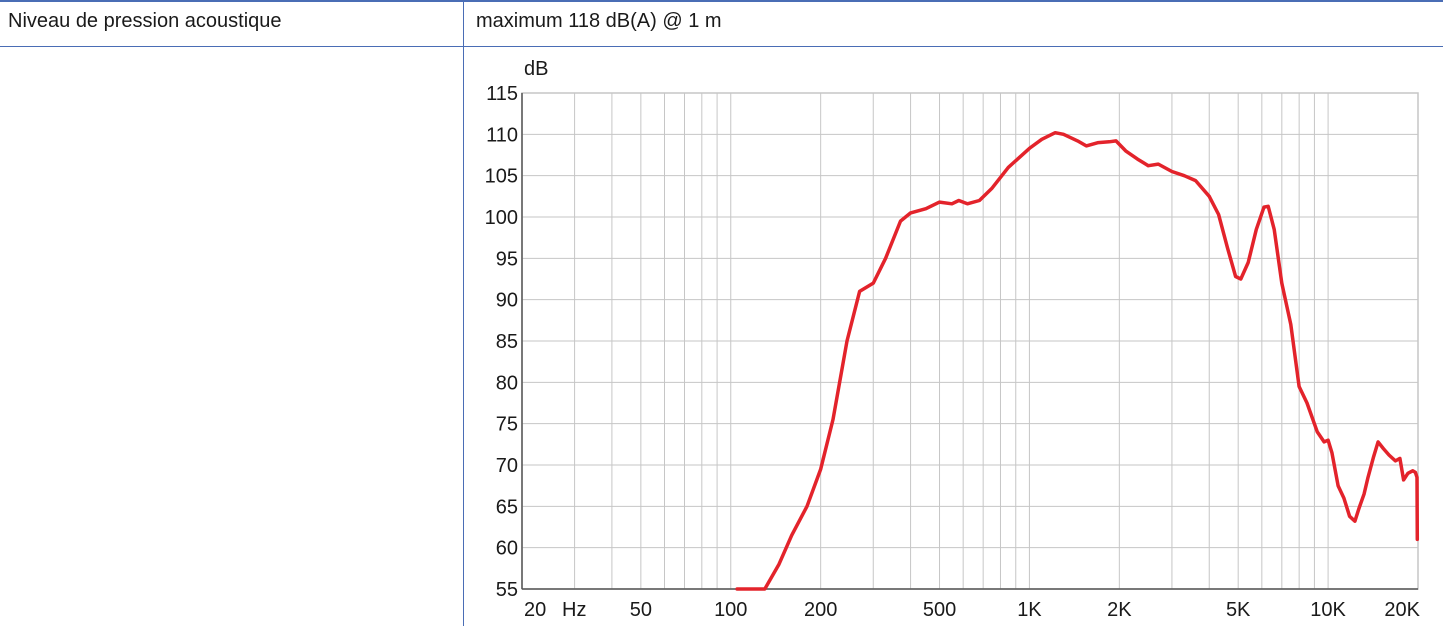 The width and height of the screenshot is (1443, 626). What do you see at coordinates (507, 425) in the screenshot?
I see `y-tick-label: 75` at bounding box center [507, 425].